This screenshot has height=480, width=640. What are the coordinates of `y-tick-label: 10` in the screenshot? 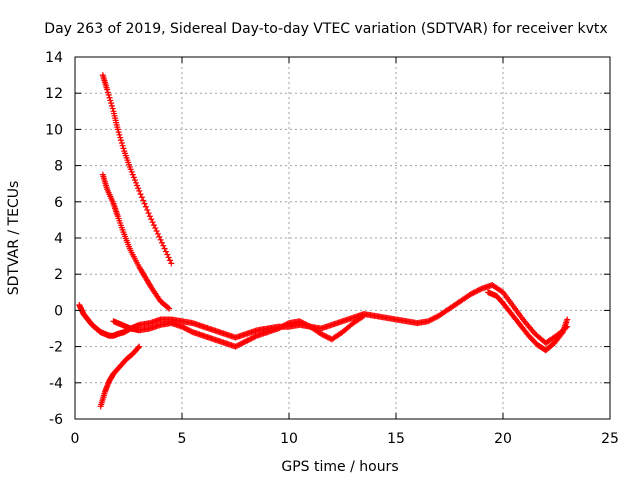 It's located at (54, 130).